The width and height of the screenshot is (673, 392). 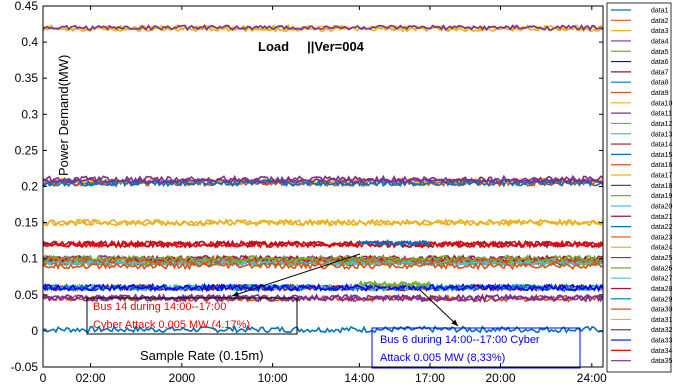 What do you see at coordinates (91, 378) in the screenshot?
I see `x-tick-label: 02:00` at bounding box center [91, 378].